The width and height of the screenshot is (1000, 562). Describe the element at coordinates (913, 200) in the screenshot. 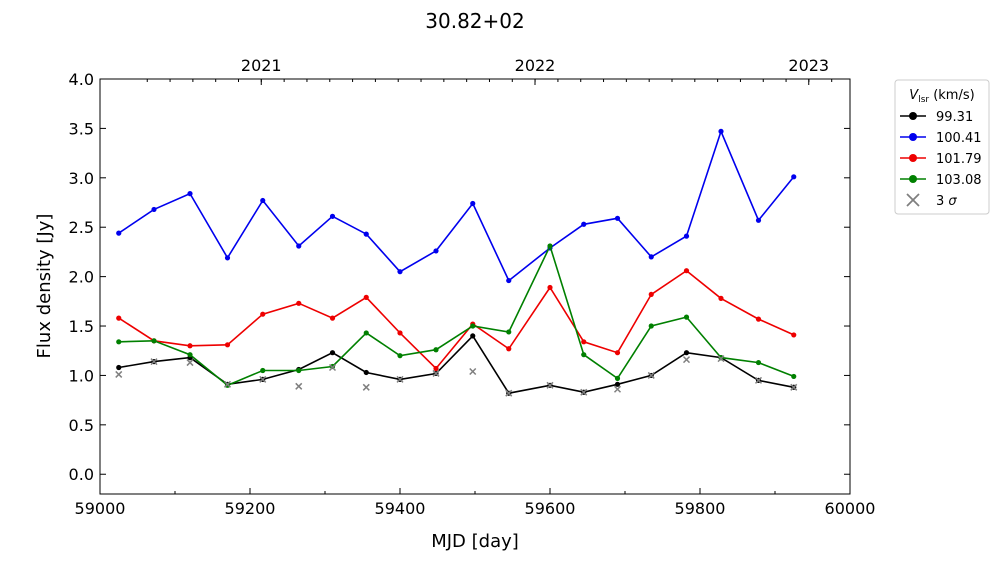

I see `legend-sigma-icon` at that location.